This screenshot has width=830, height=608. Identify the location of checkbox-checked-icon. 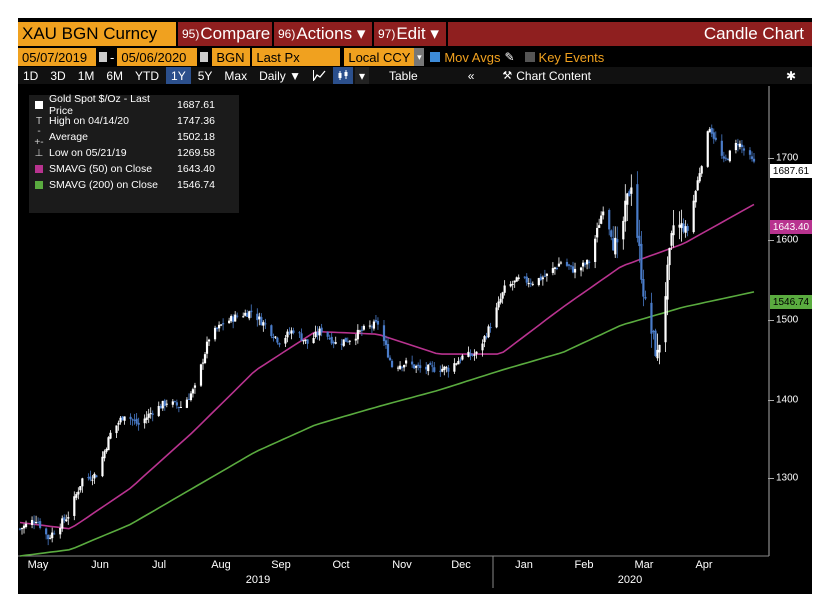
(435, 57).